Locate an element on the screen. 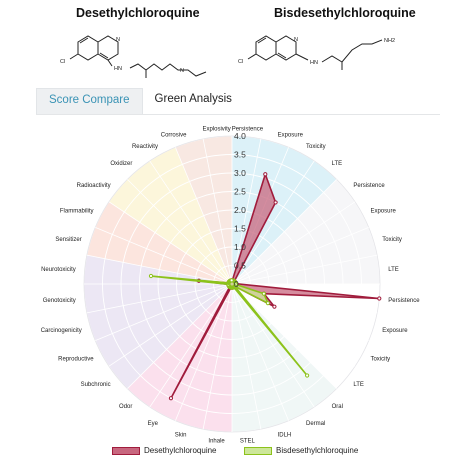 This screenshot has height=474, width=474. legend-item-bisdesethylchloroquine: Bisdesethylchloroquine is located at coordinates (301, 450).